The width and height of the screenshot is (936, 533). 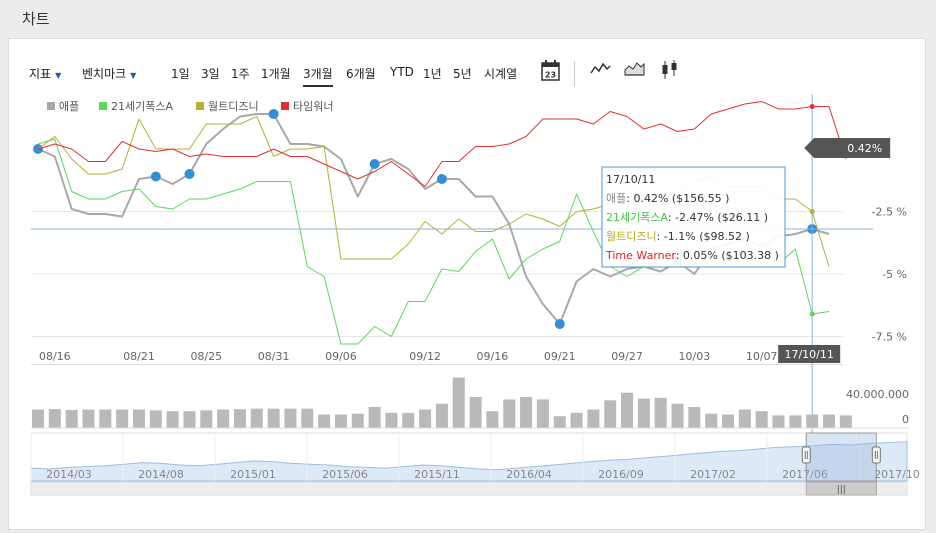 What do you see at coordinates (345, 474) in the screenshot?
I see `navigator-tick-3: 2015/06` at bounding box center [345, 474].